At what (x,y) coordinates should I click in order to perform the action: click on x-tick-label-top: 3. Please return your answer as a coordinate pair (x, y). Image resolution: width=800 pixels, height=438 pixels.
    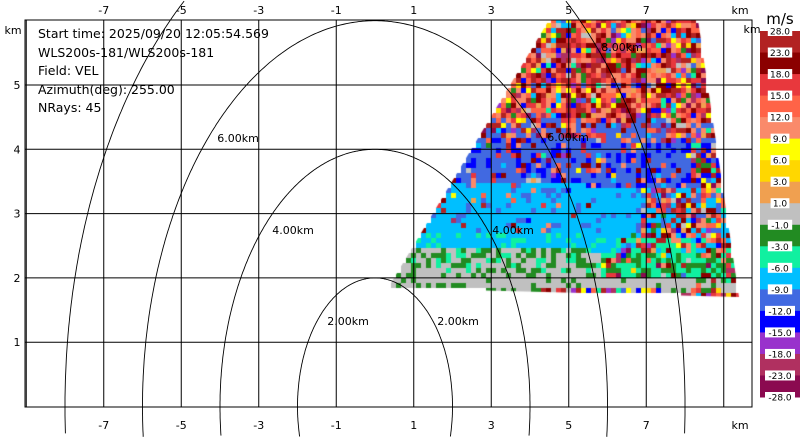
    Looking at the image, I should click on (491, 10).